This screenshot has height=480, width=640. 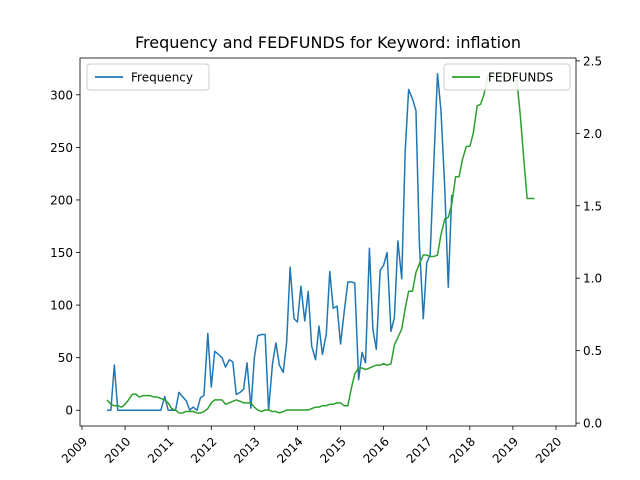 I want to click on y-left-tick-label-50: 50, so click(x=65, y=358).